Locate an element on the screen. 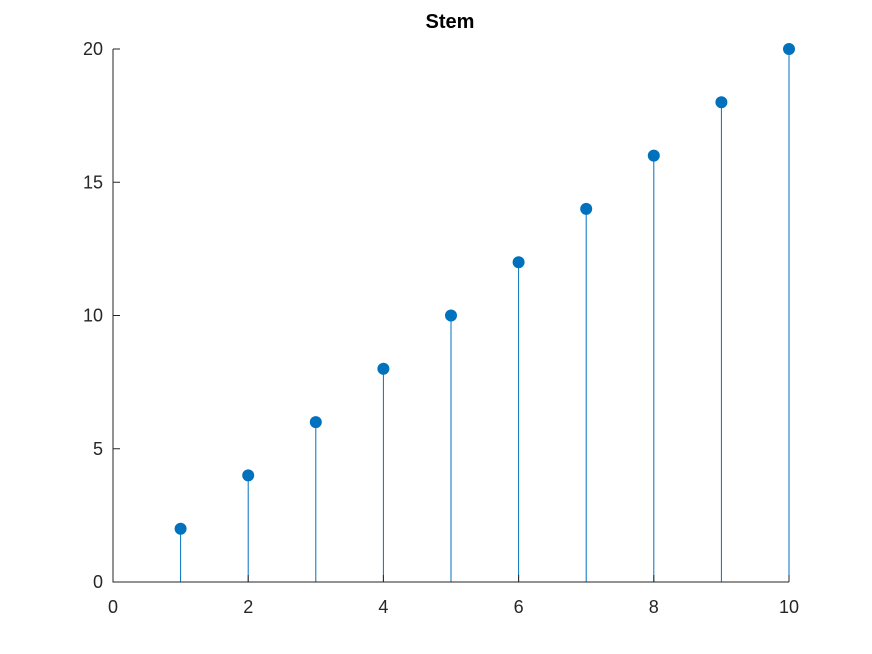 The image size is (872, 654). x-tick-label: 8 is located at coordinates (654, 607).